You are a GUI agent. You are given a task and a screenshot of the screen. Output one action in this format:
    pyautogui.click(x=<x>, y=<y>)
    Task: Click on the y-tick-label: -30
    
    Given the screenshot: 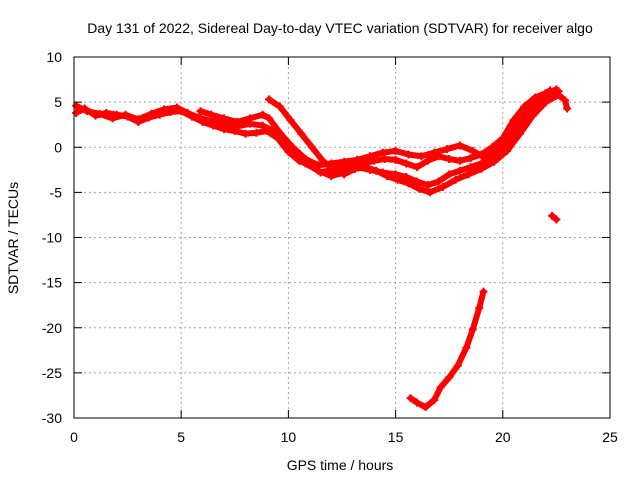 What is the action you would take?
    pyautogui.click(x=52, y=418)
    